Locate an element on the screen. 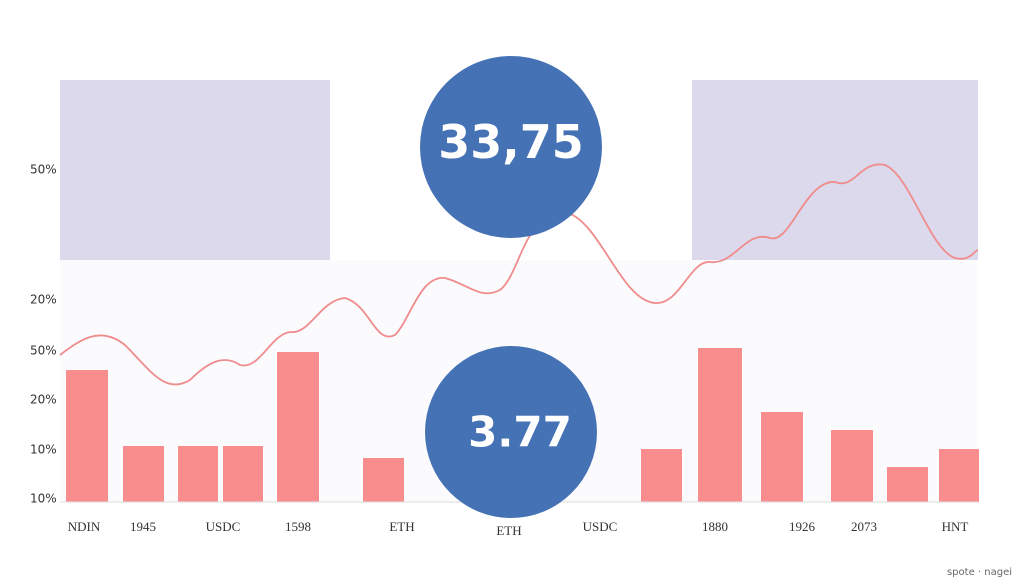 This screenshot has width=1024, height=585. x-label: 1926 is located at coordinates (802, 526).